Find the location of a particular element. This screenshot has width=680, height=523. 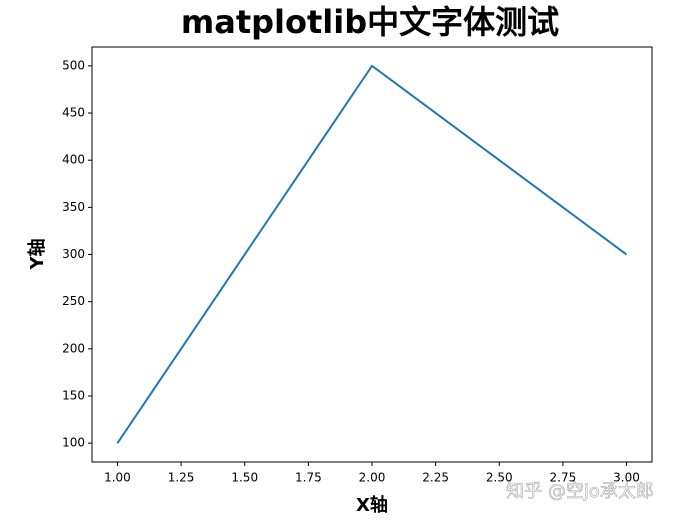

x-tick-label: 2.75 is located at coordinates (563, 478).